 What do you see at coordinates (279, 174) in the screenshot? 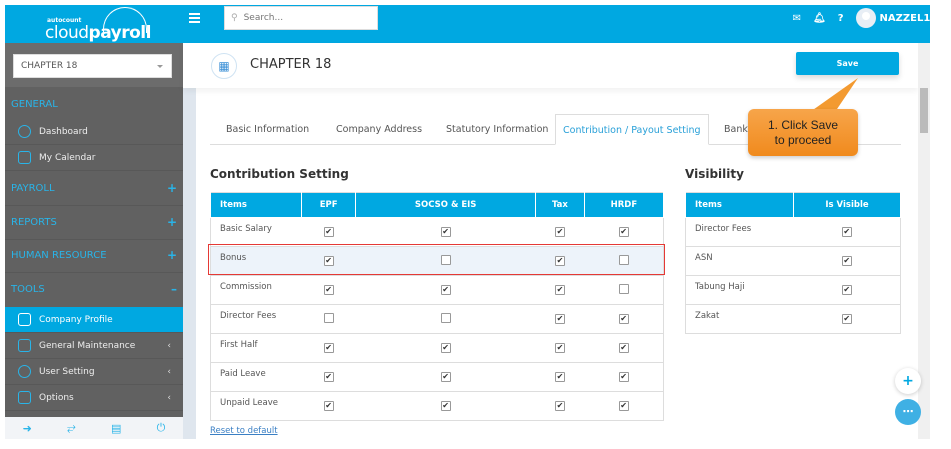
I see `contribution-title: Contribution Setting` at bounding box center [279, 174].